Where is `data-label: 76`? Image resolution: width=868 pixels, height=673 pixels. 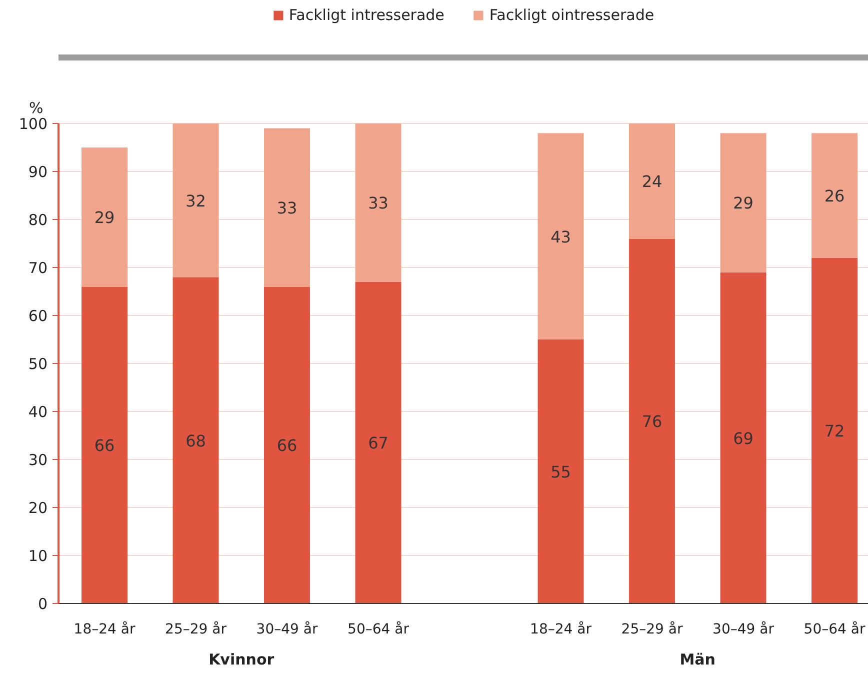 data-label: 76 is located at coordinates (652, 422).